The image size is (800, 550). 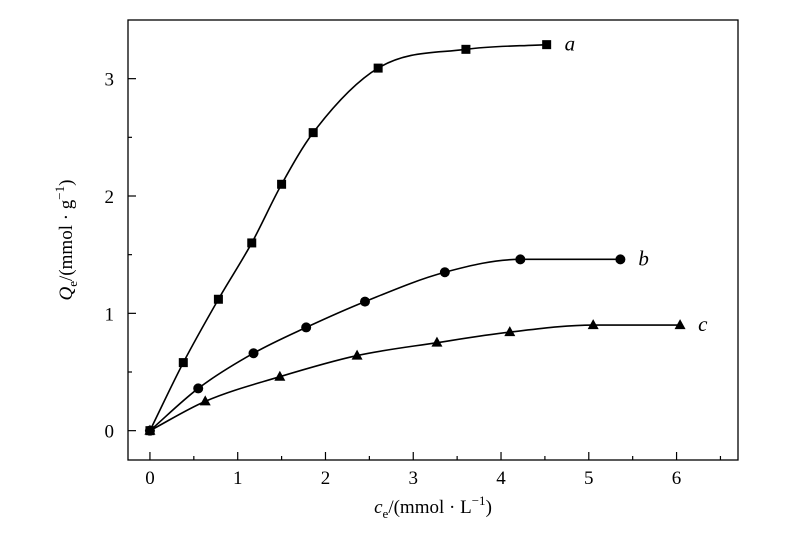 I want to click on x-tick-label: 3, so click(x=414, y=478).